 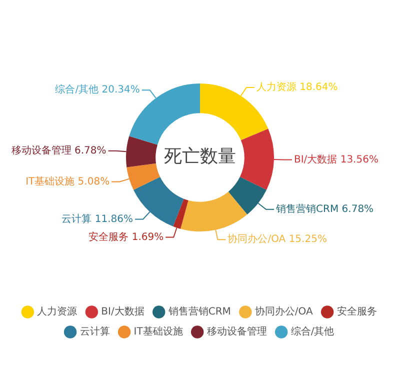 What do you see at coordinates (98, 219) in the screenshot?
I see `category-label: 云计算 11.86%` at bounding box center [98, 219].